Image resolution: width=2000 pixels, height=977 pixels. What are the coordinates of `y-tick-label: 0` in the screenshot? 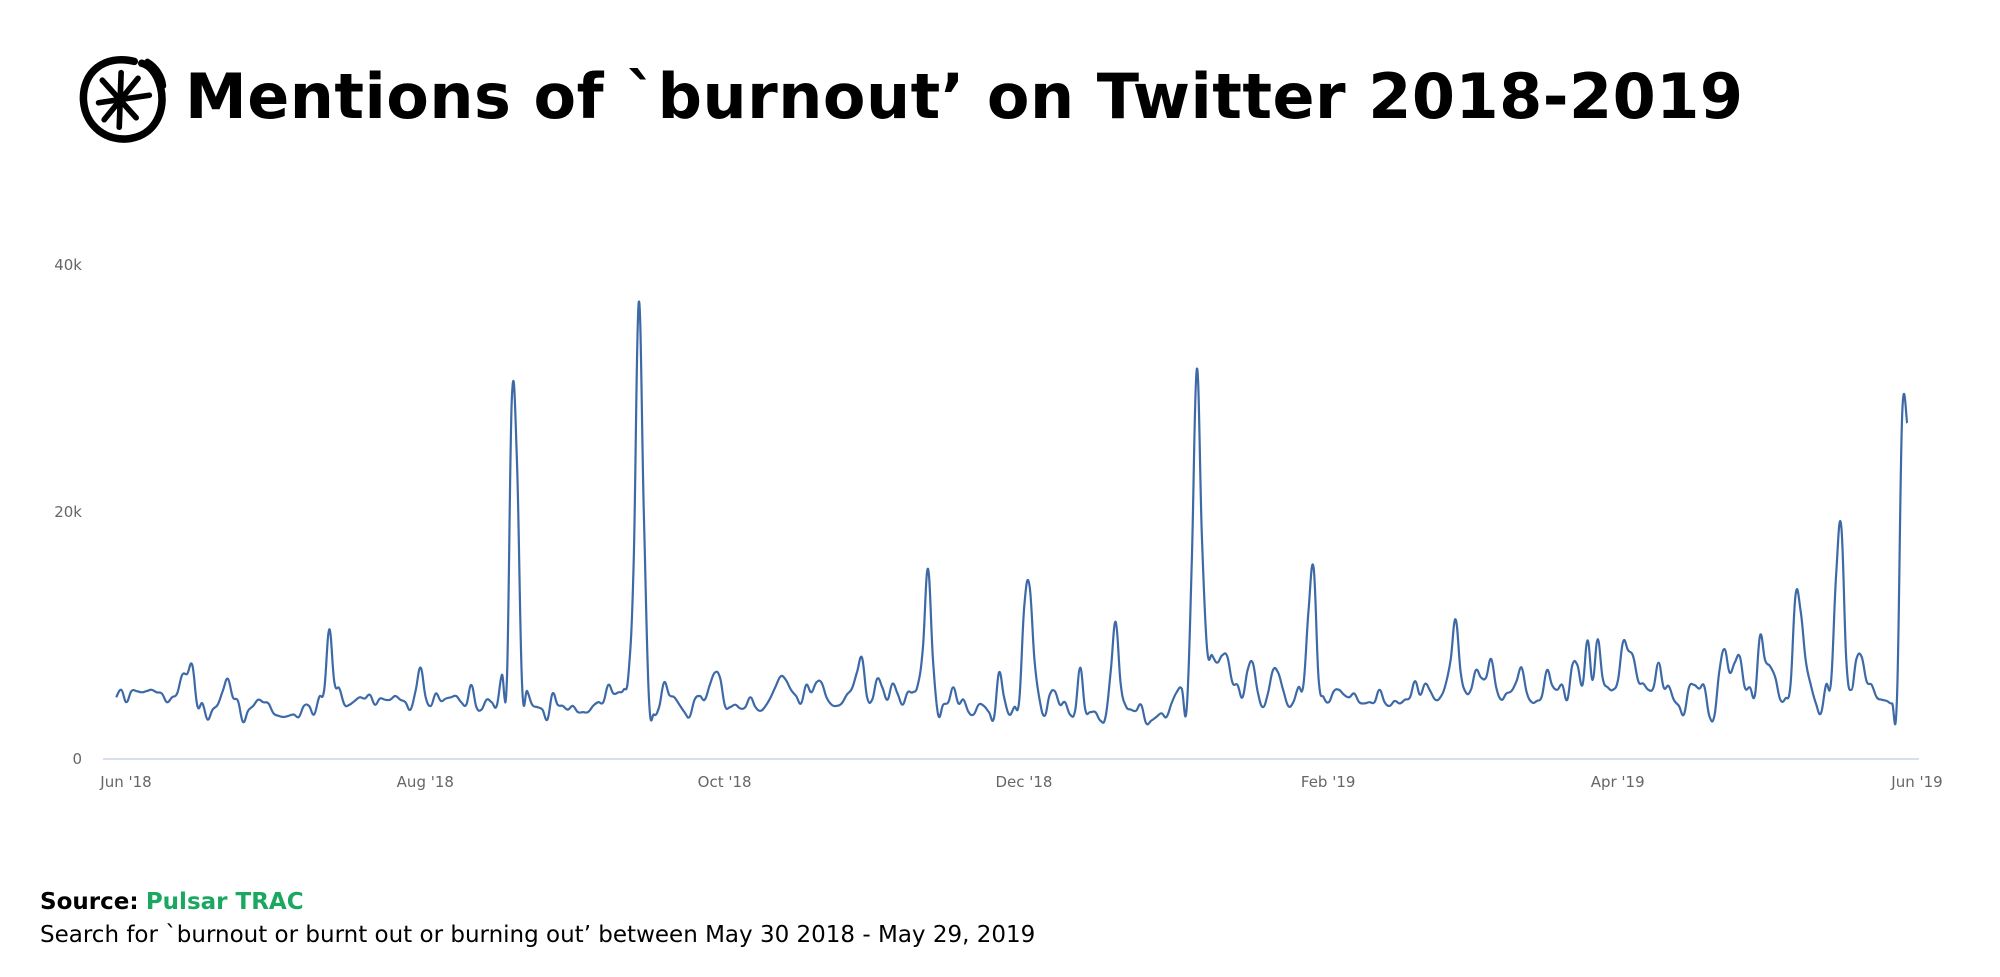 It's located at (77, 759).